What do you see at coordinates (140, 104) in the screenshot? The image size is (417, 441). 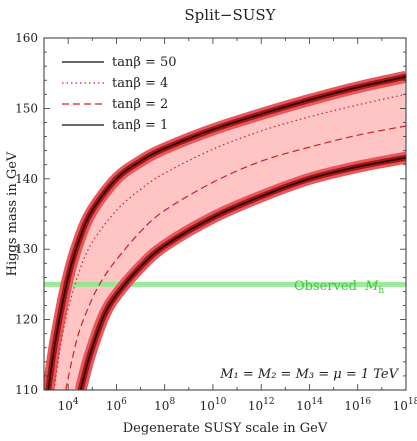 I see `legend-label-tanbeta-2: tanβ = 2` at bounding box center [140, 104].